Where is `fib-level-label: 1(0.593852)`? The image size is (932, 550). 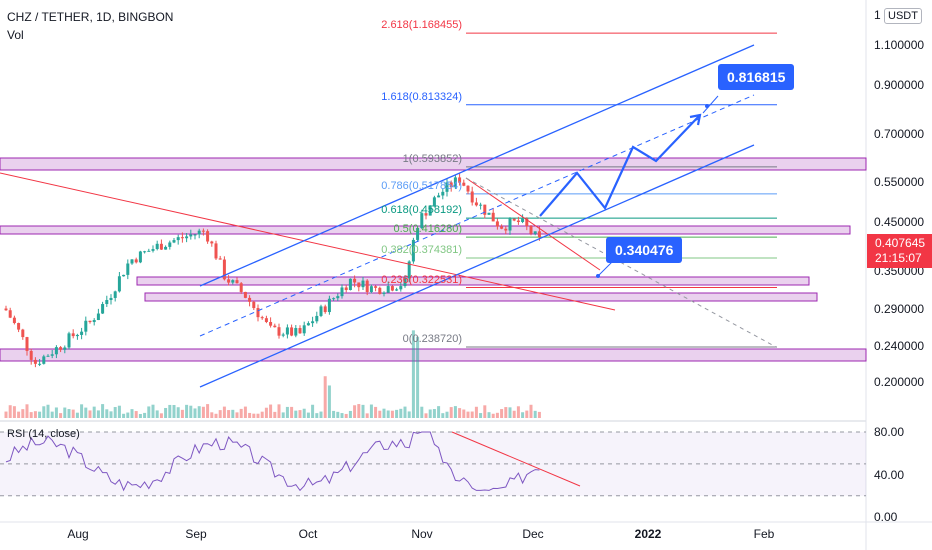
fib-level-label: 1(0.593852) is located at coordinates (432, 158).